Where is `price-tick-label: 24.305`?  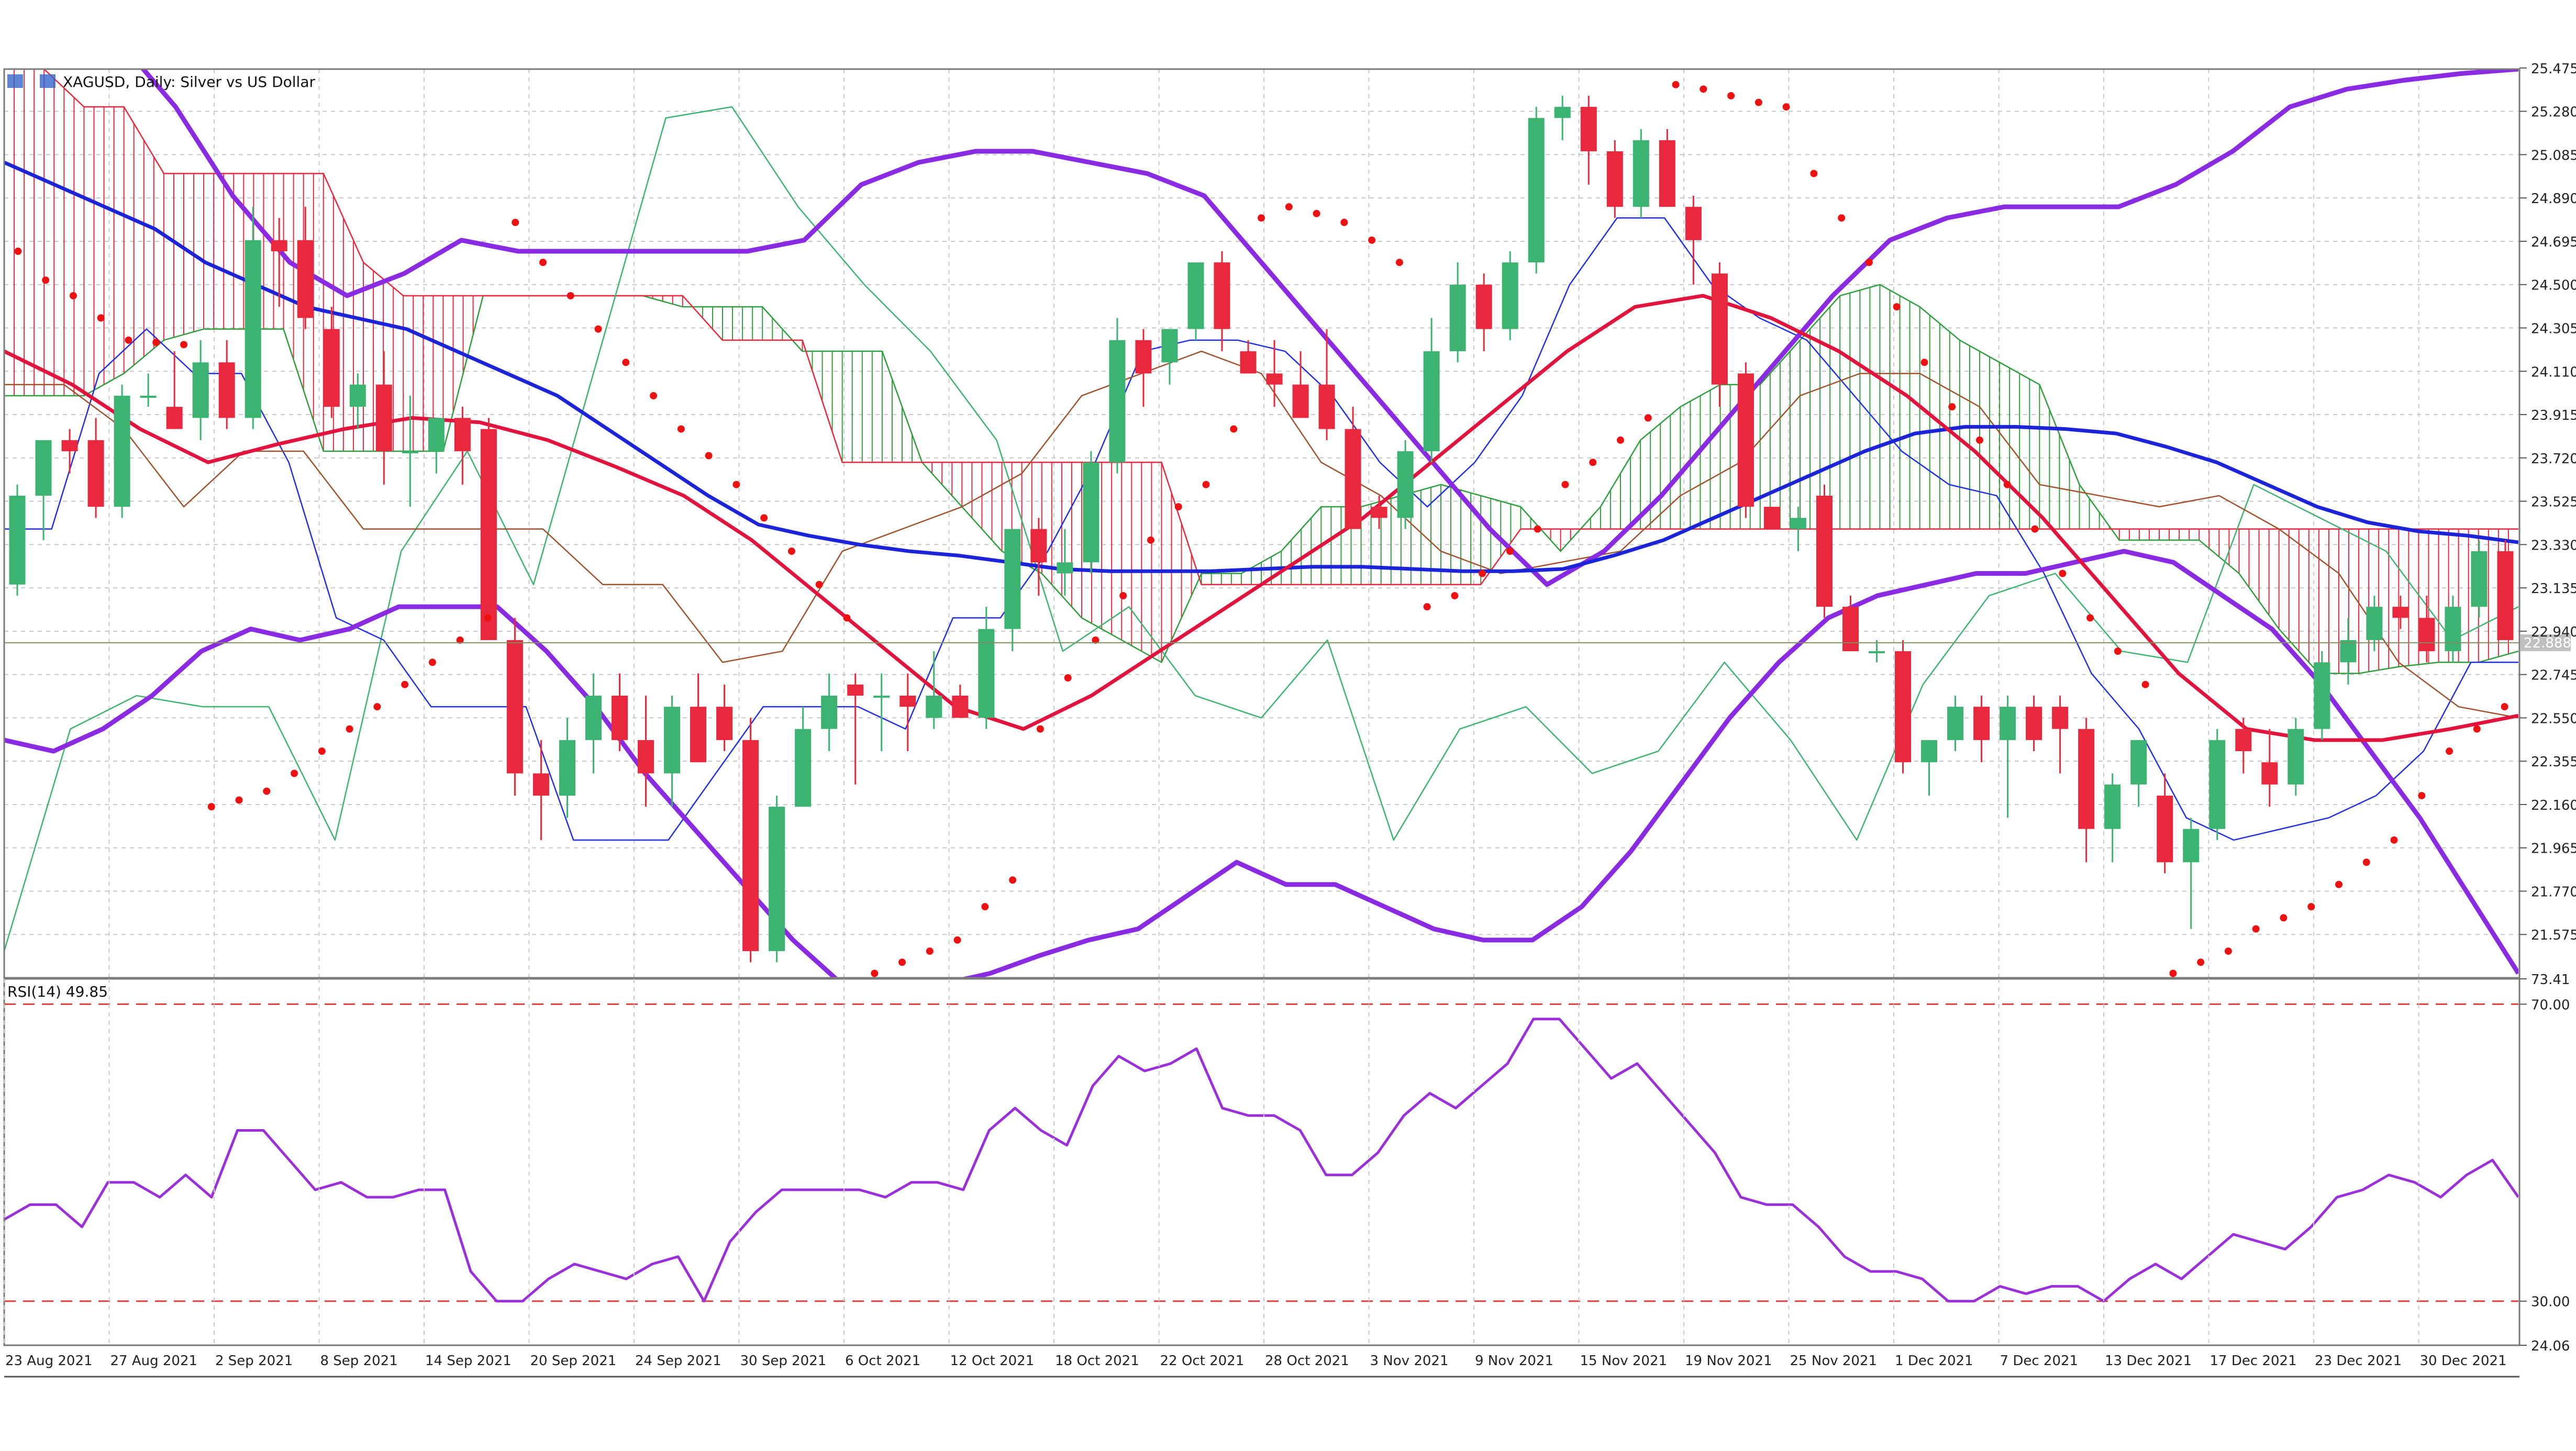 price-tick-label: 24.305 is located at coordinates (2553, 329).